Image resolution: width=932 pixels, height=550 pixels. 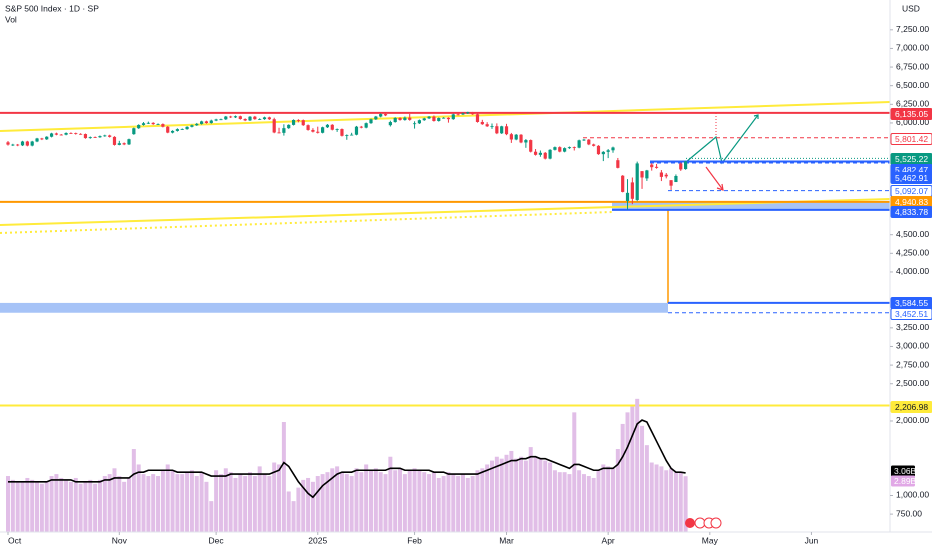 What do you see at coordinates (912, 420) in the screenshot?
I see `y-tick-label: 2,000.00` at bounding box center [912, 420].